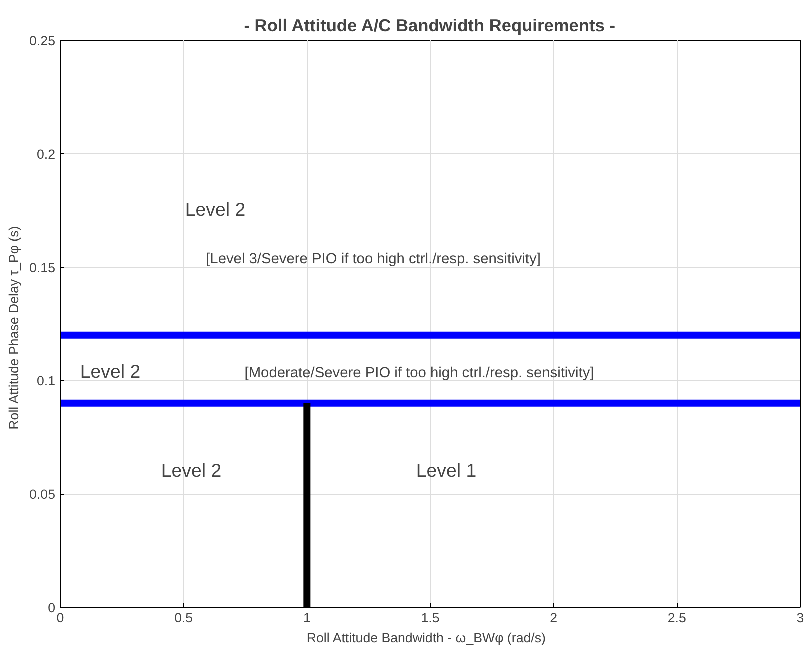  Describe the element at coordinates (800, 618) in the screenshot. I see `x-tick-label: 3` at that location.